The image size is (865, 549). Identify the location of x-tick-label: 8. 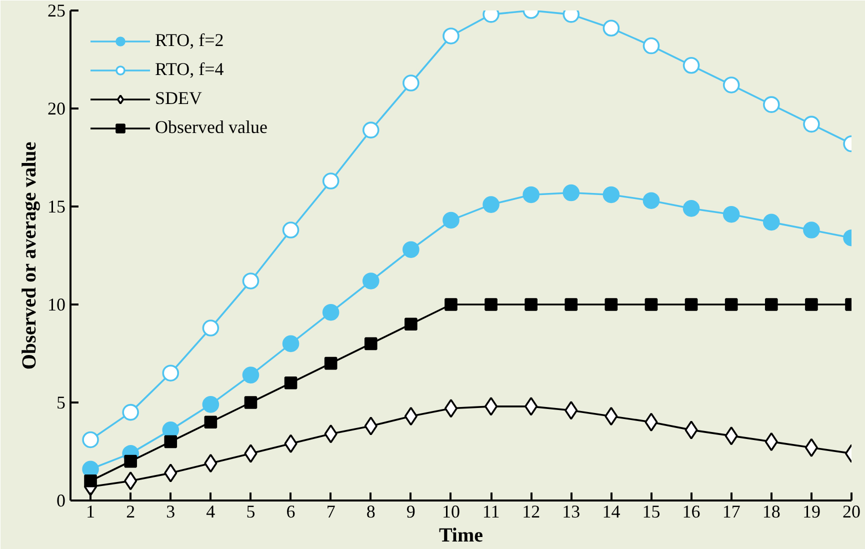
(371, 512).